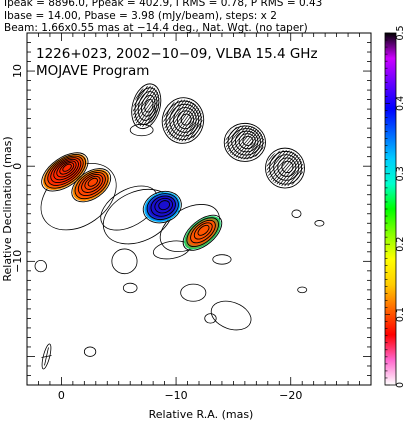  I want to click on knot-a-fill, so click(162, 207).